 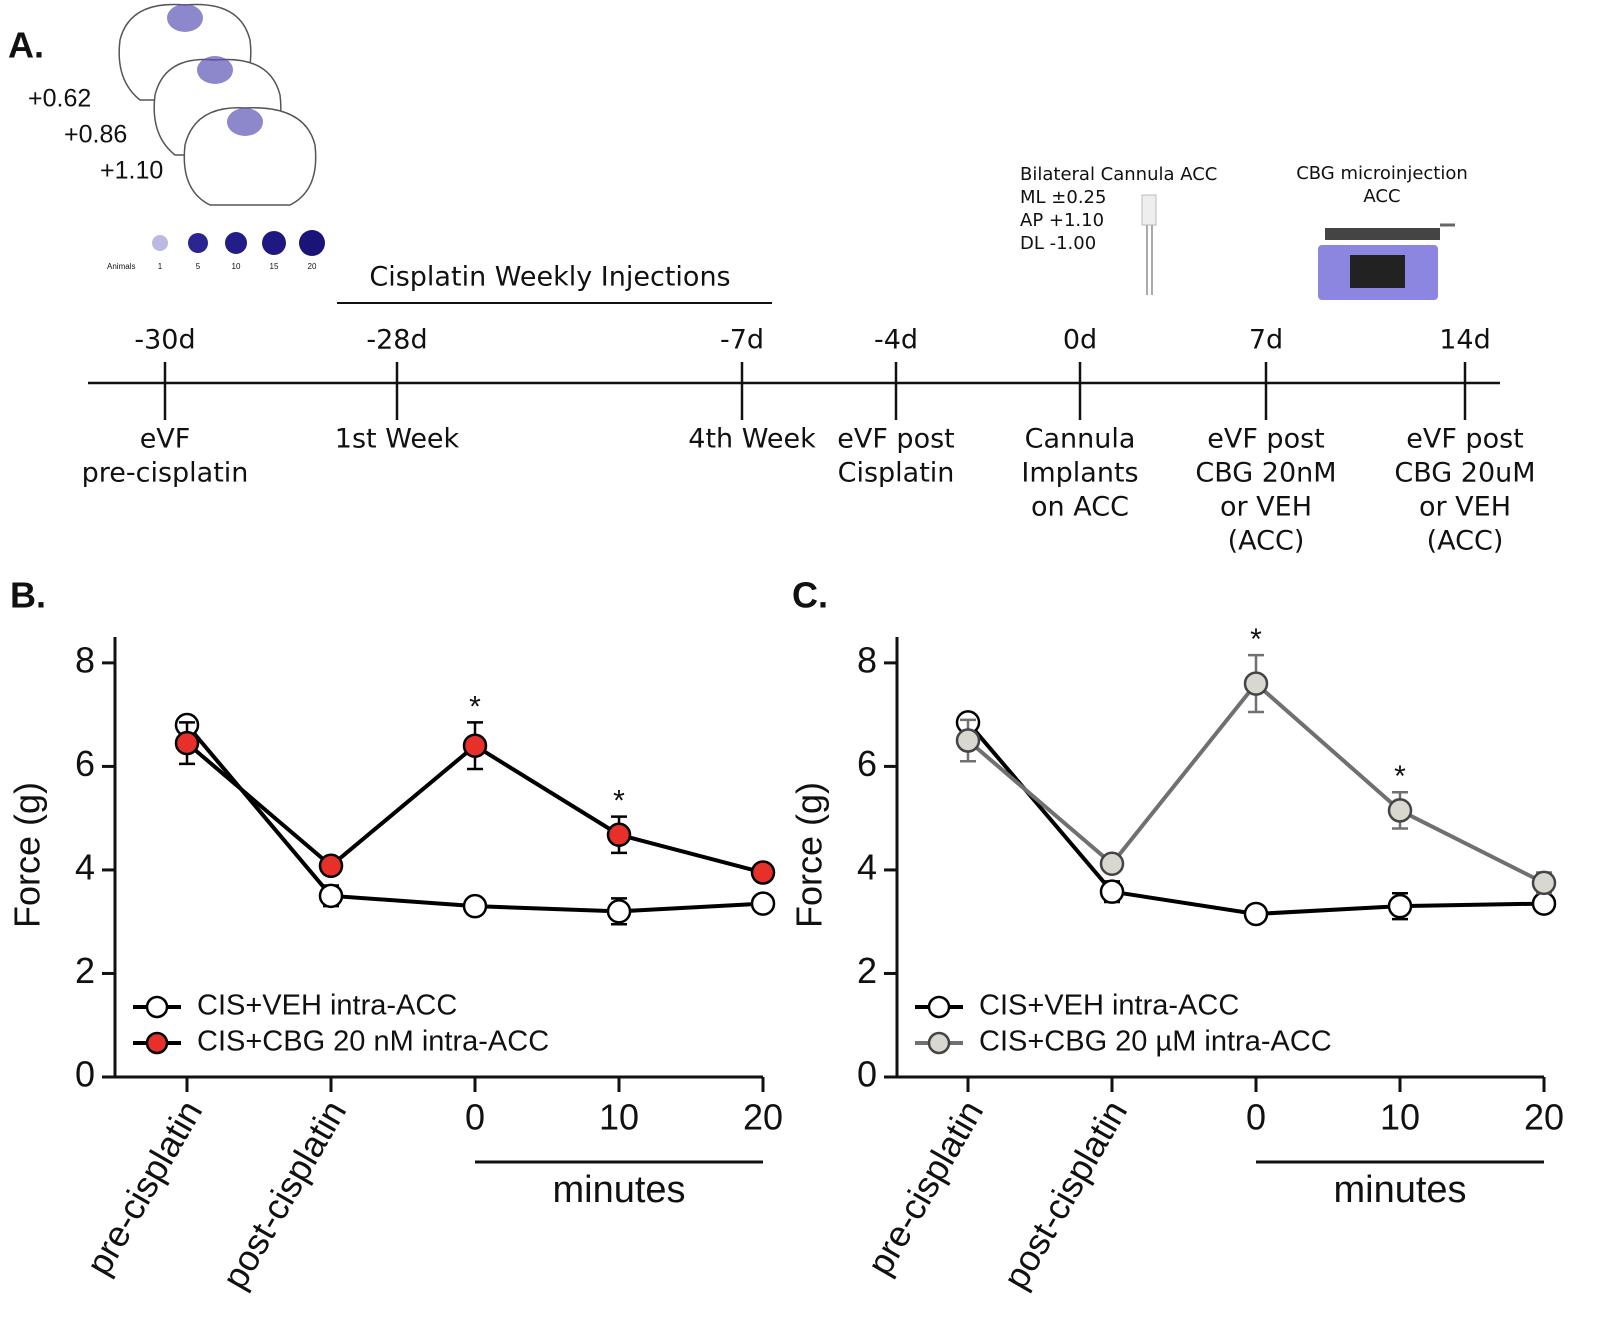 I want to click on timeline-event: eVF, so click(x=165, y=439).